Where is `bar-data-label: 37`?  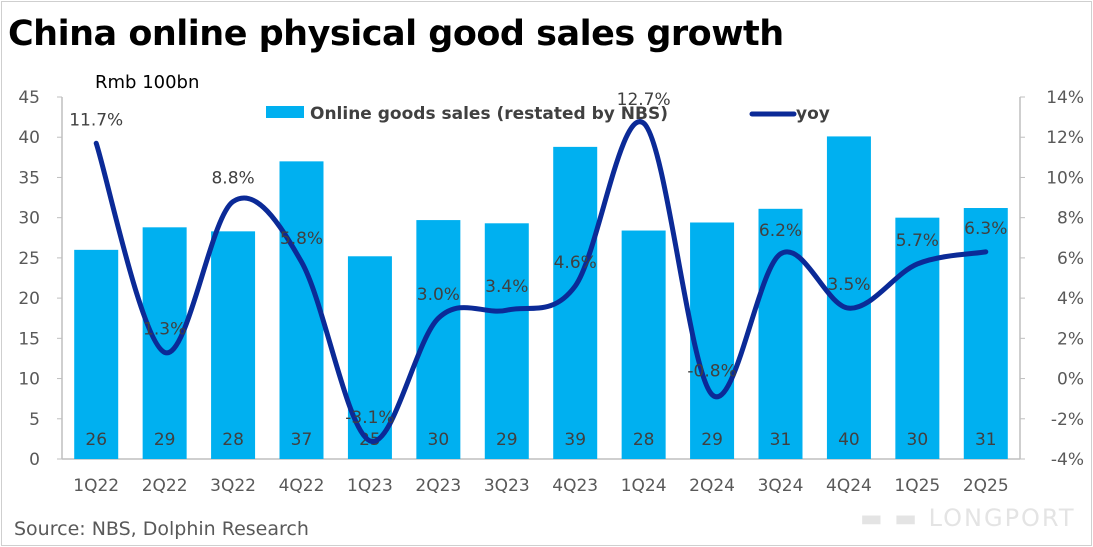 bar-data-label: 37 is located at coordinates (302, 440).